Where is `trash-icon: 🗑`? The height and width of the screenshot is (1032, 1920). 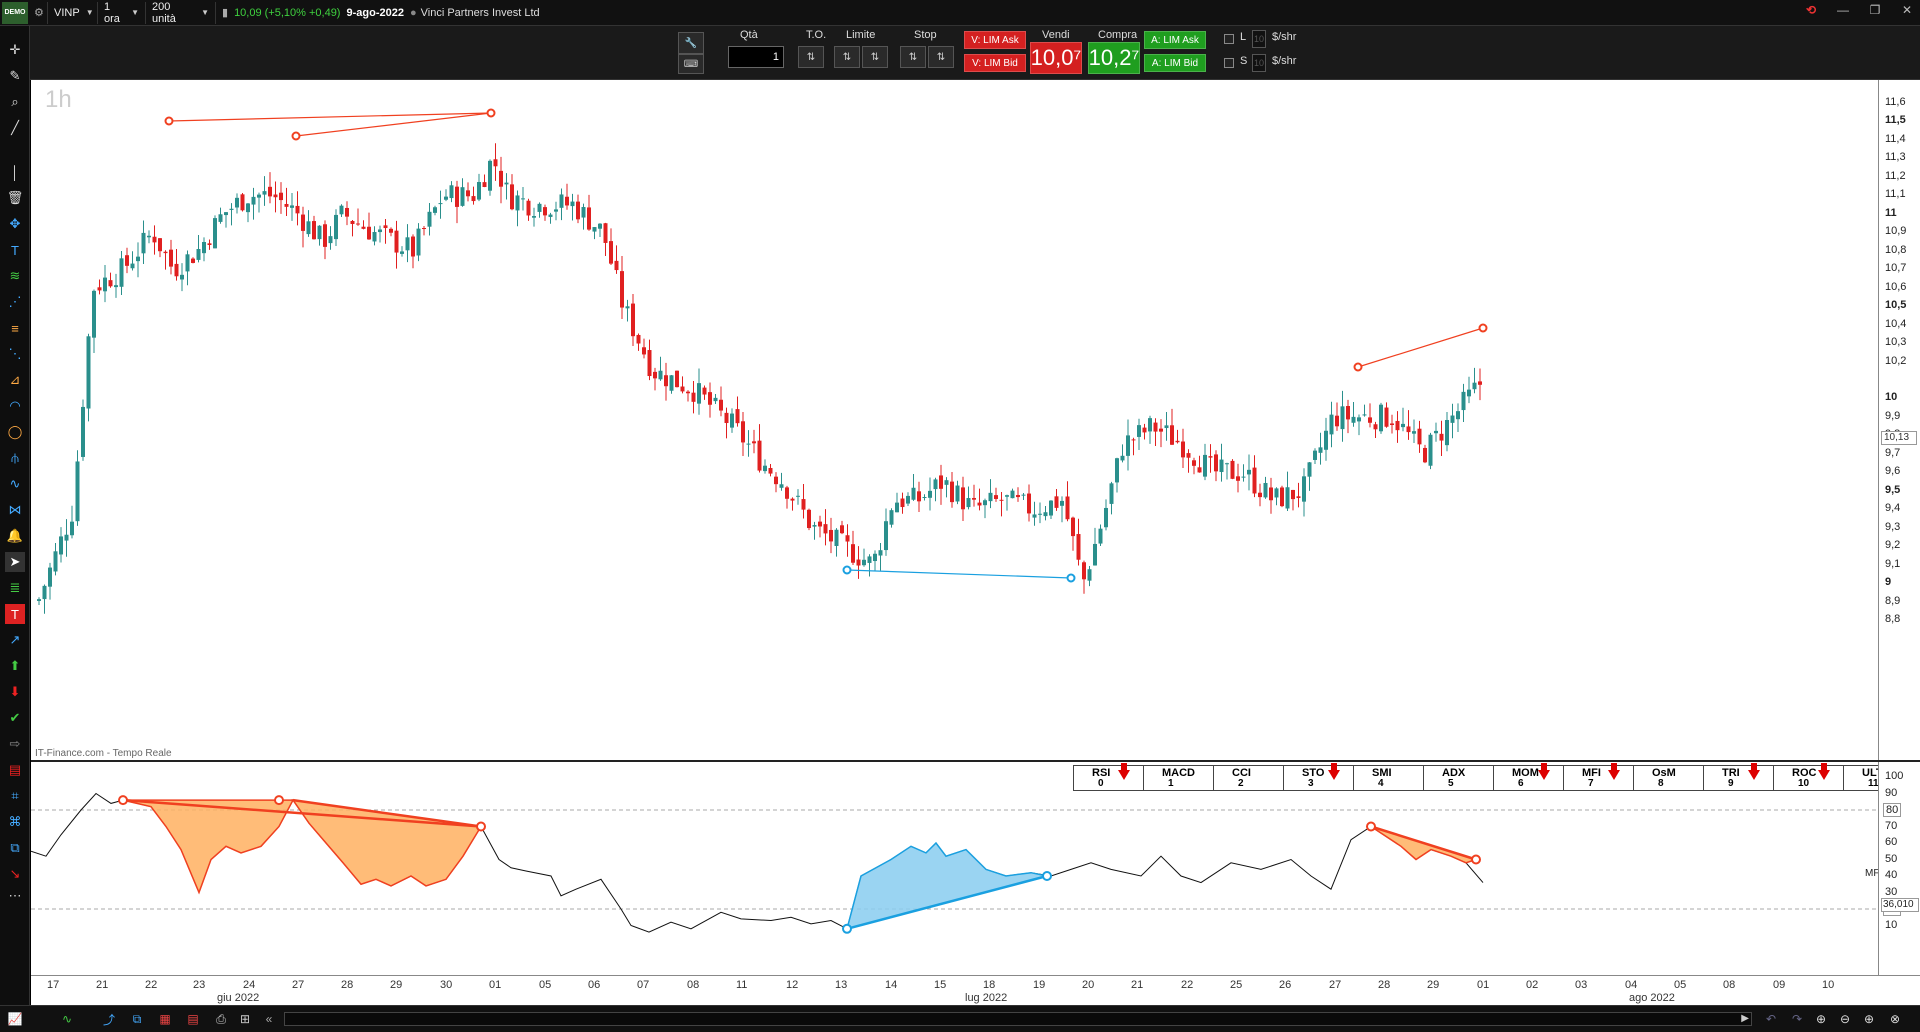 trash-icon: 🗑 is located at coordinates (15, 197).